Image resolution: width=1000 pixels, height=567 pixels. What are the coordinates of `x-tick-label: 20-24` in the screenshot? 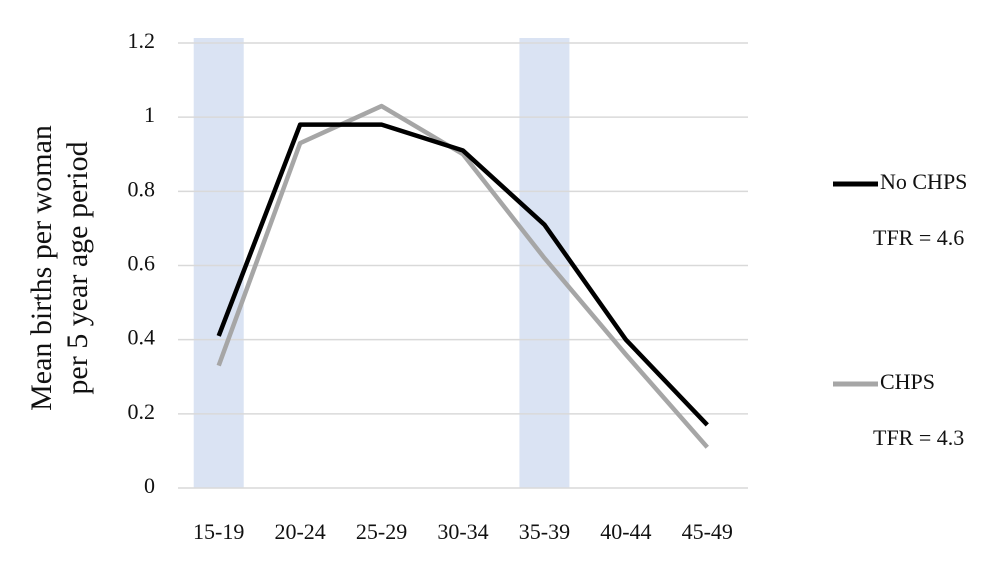 It's located at (299, 531).